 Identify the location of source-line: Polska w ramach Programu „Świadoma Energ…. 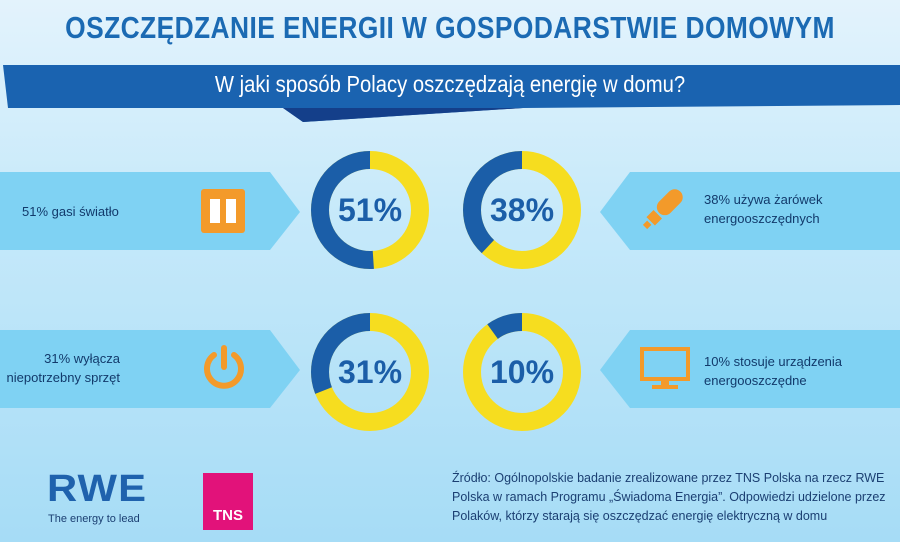
(669, 497).